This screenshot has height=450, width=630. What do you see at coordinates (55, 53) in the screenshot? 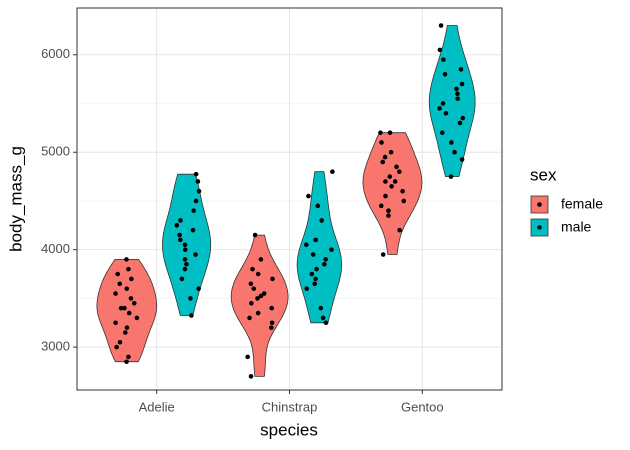
I see `y-tick-label: 6000` at bounding box center [55, 53].